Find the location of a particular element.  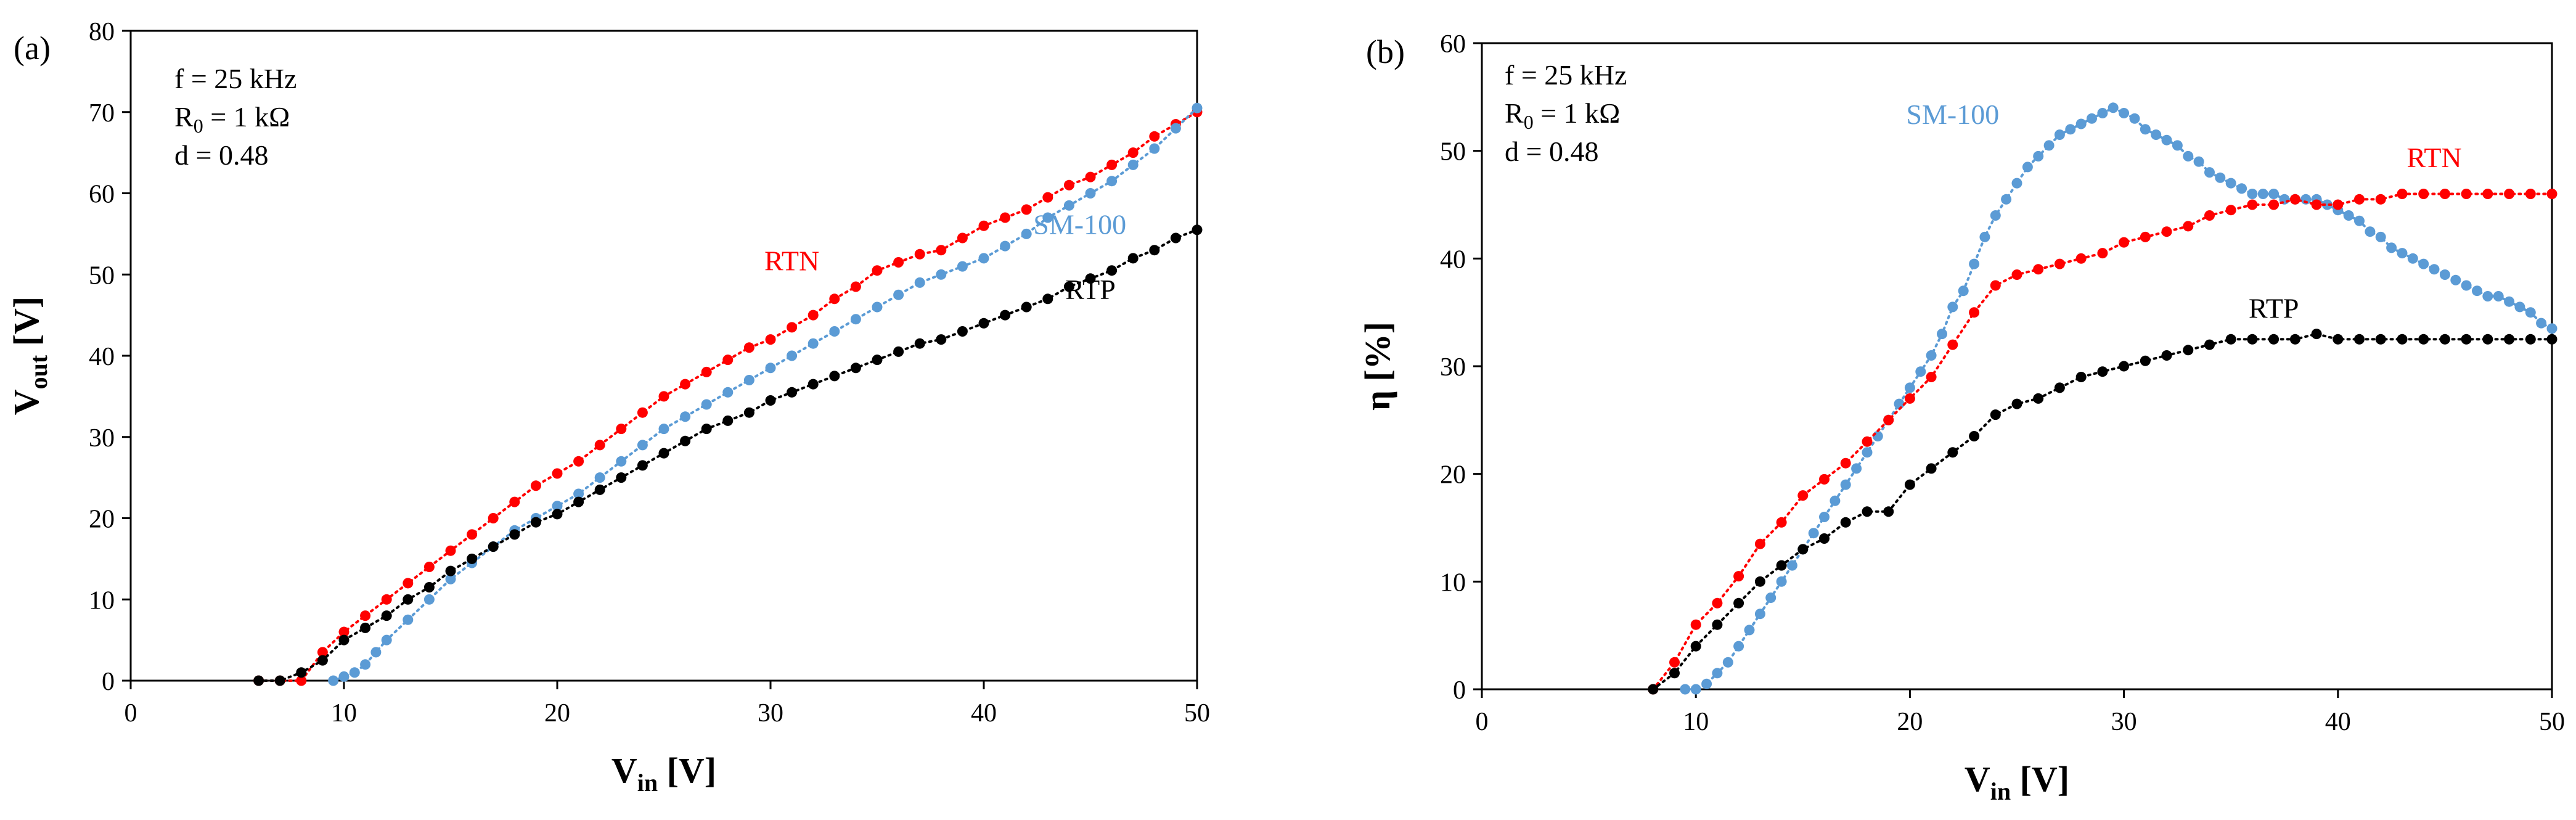

y-tick-label: 10 is located at coordinates (1453, 582).